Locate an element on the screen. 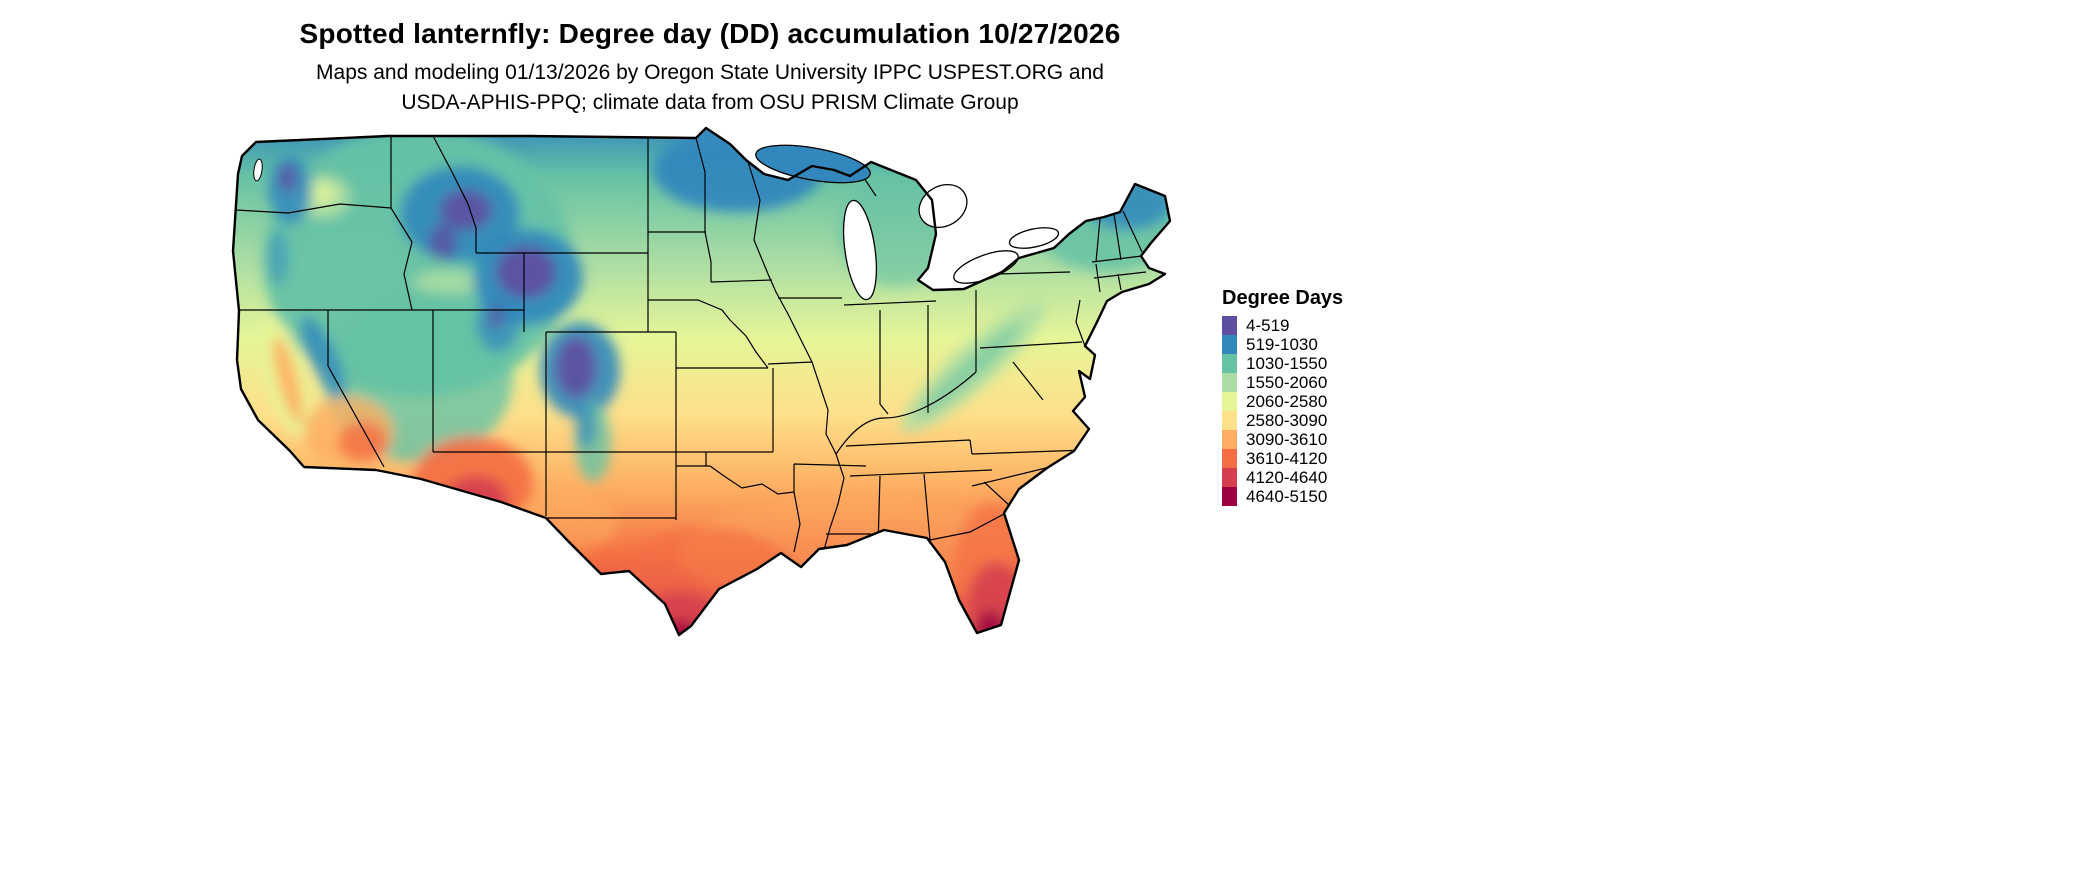  legend-entry-label: 3610-4120 is located at coordinates (1287, 458).